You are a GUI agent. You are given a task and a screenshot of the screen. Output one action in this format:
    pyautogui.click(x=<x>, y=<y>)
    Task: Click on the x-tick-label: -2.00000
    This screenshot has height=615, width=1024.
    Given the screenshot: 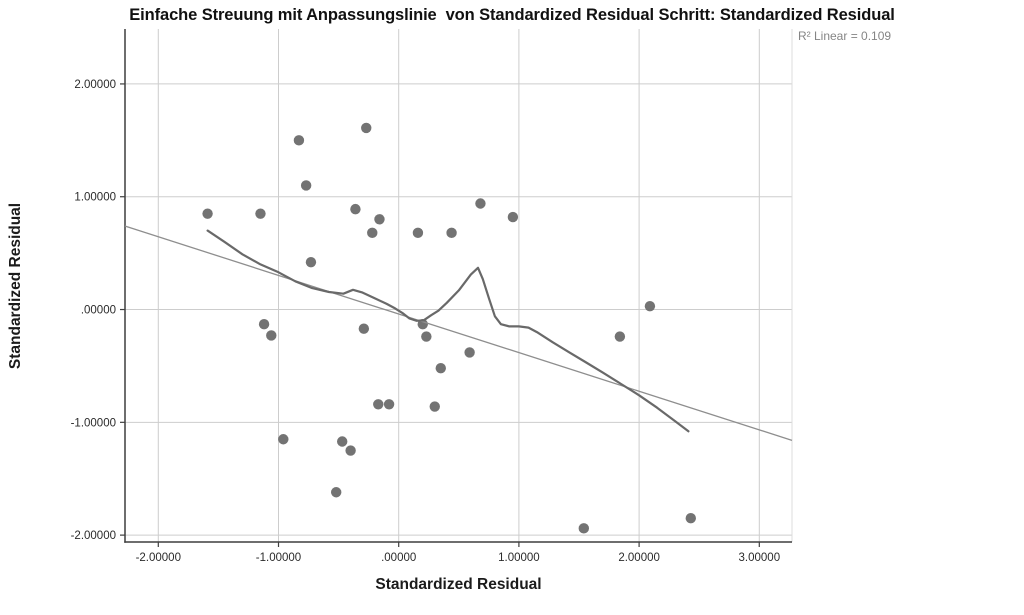 What is the action you would take?
    pyautogui.click(x=158, y=558)
    